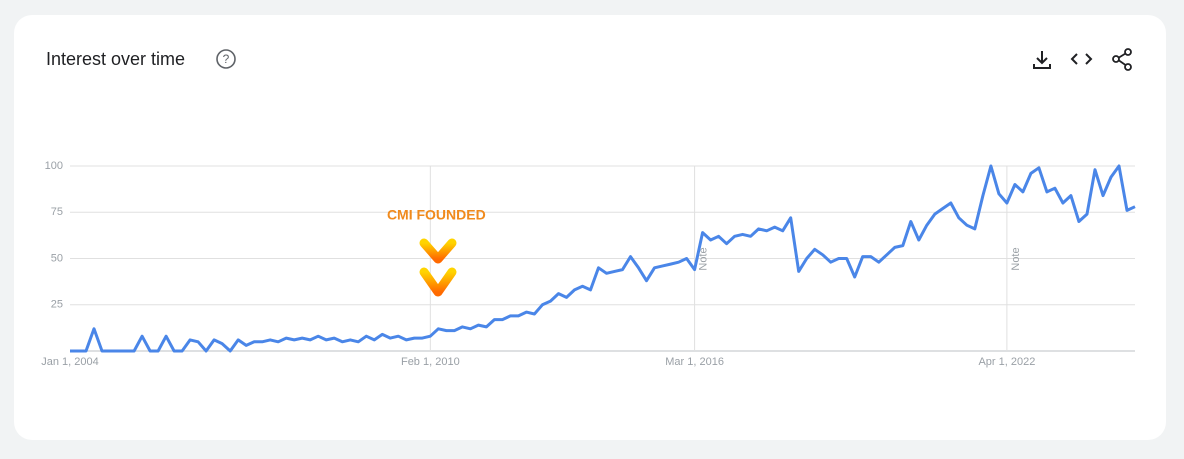  Describe the element at coordinates (54, 166) in the screenshot. I see `y-tick-label: 100` at that location.